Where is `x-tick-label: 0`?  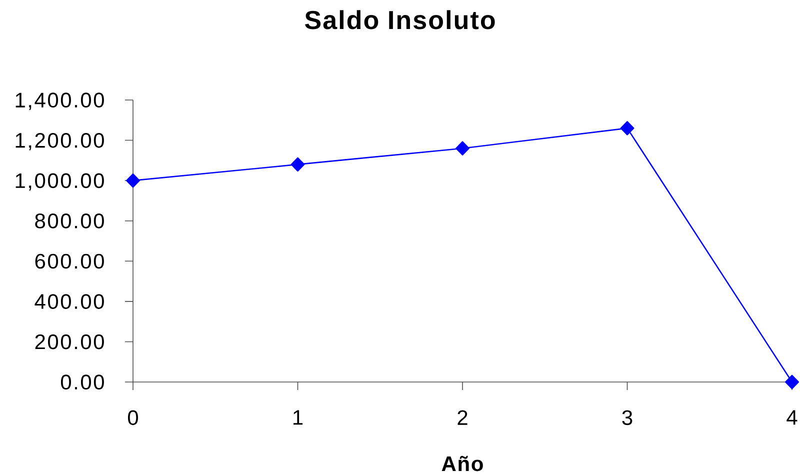
x-tick-label: 0 is located at coordinates (133, 418).